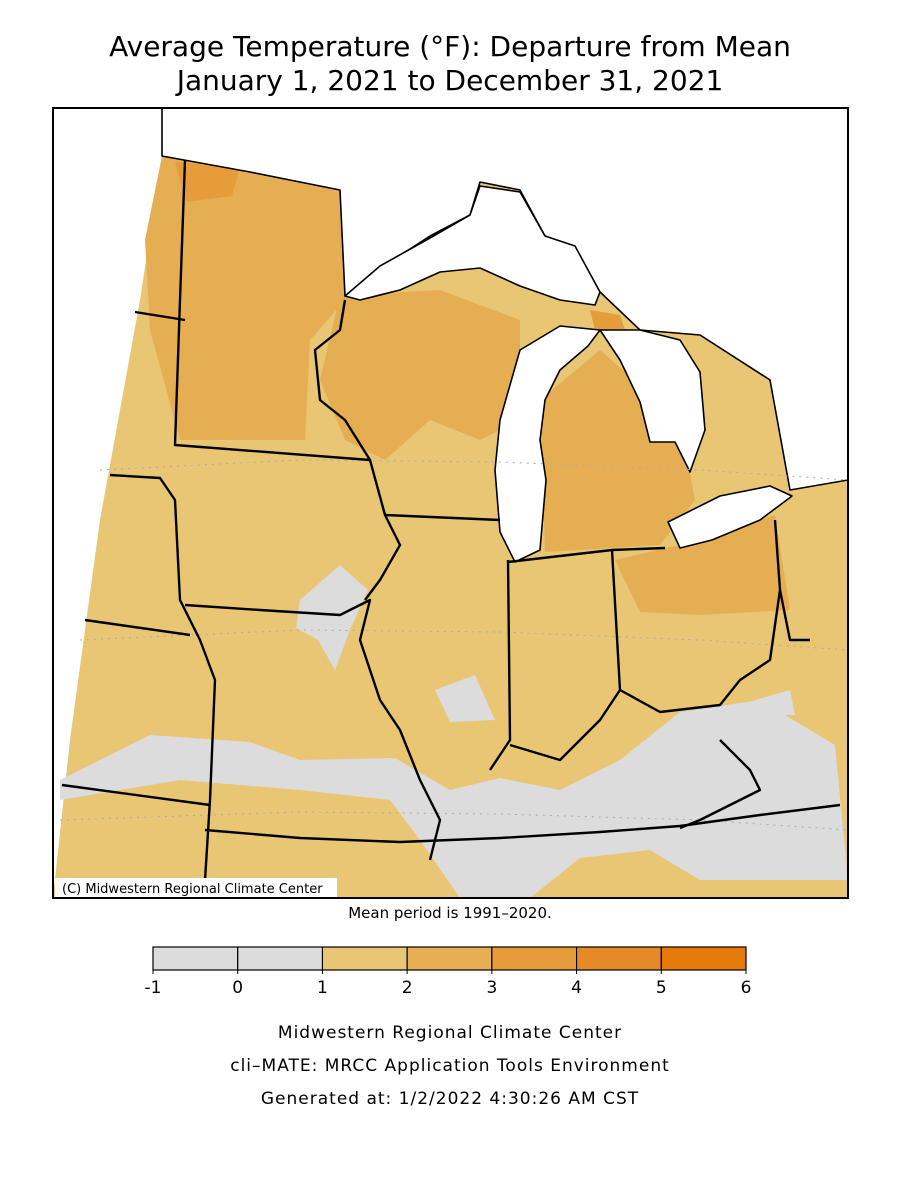  What do you see at coordinates (661, 988) in the screenshot?
I see `legend-tick-label: 5` at bounding box center [661, 988].